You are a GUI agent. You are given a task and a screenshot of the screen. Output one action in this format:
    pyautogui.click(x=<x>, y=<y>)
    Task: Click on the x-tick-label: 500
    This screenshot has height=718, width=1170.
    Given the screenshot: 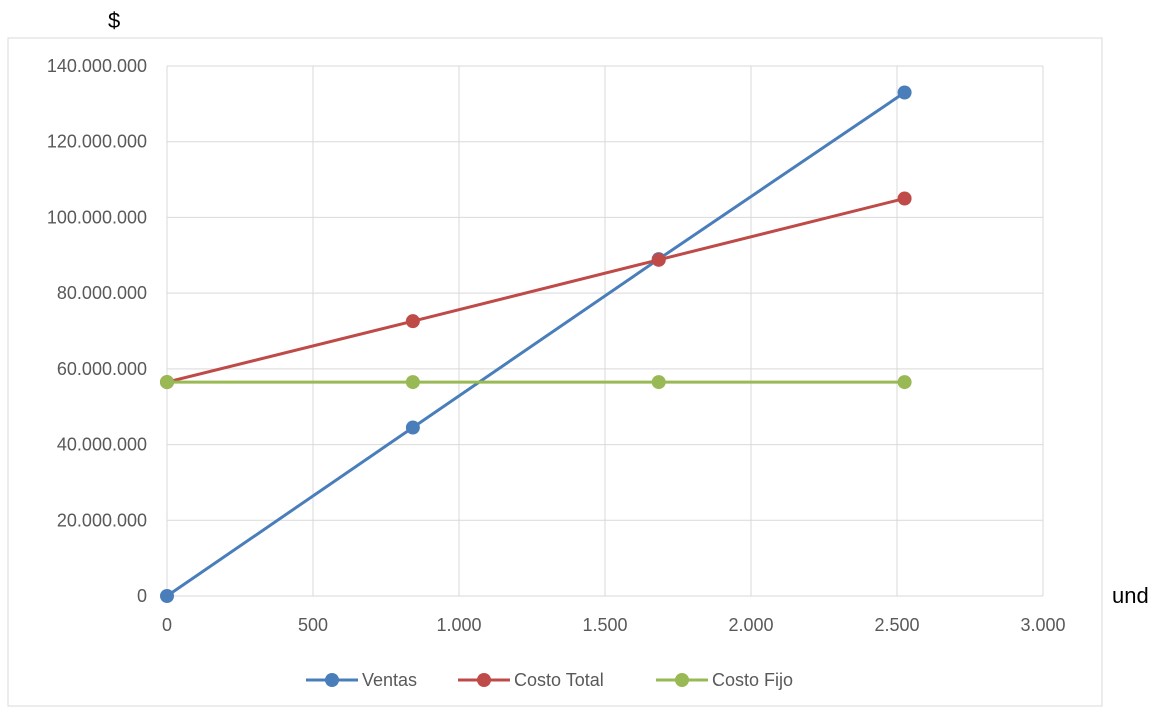 What is the action you would take?
    pyautogui.click(x=313, y=625)
    